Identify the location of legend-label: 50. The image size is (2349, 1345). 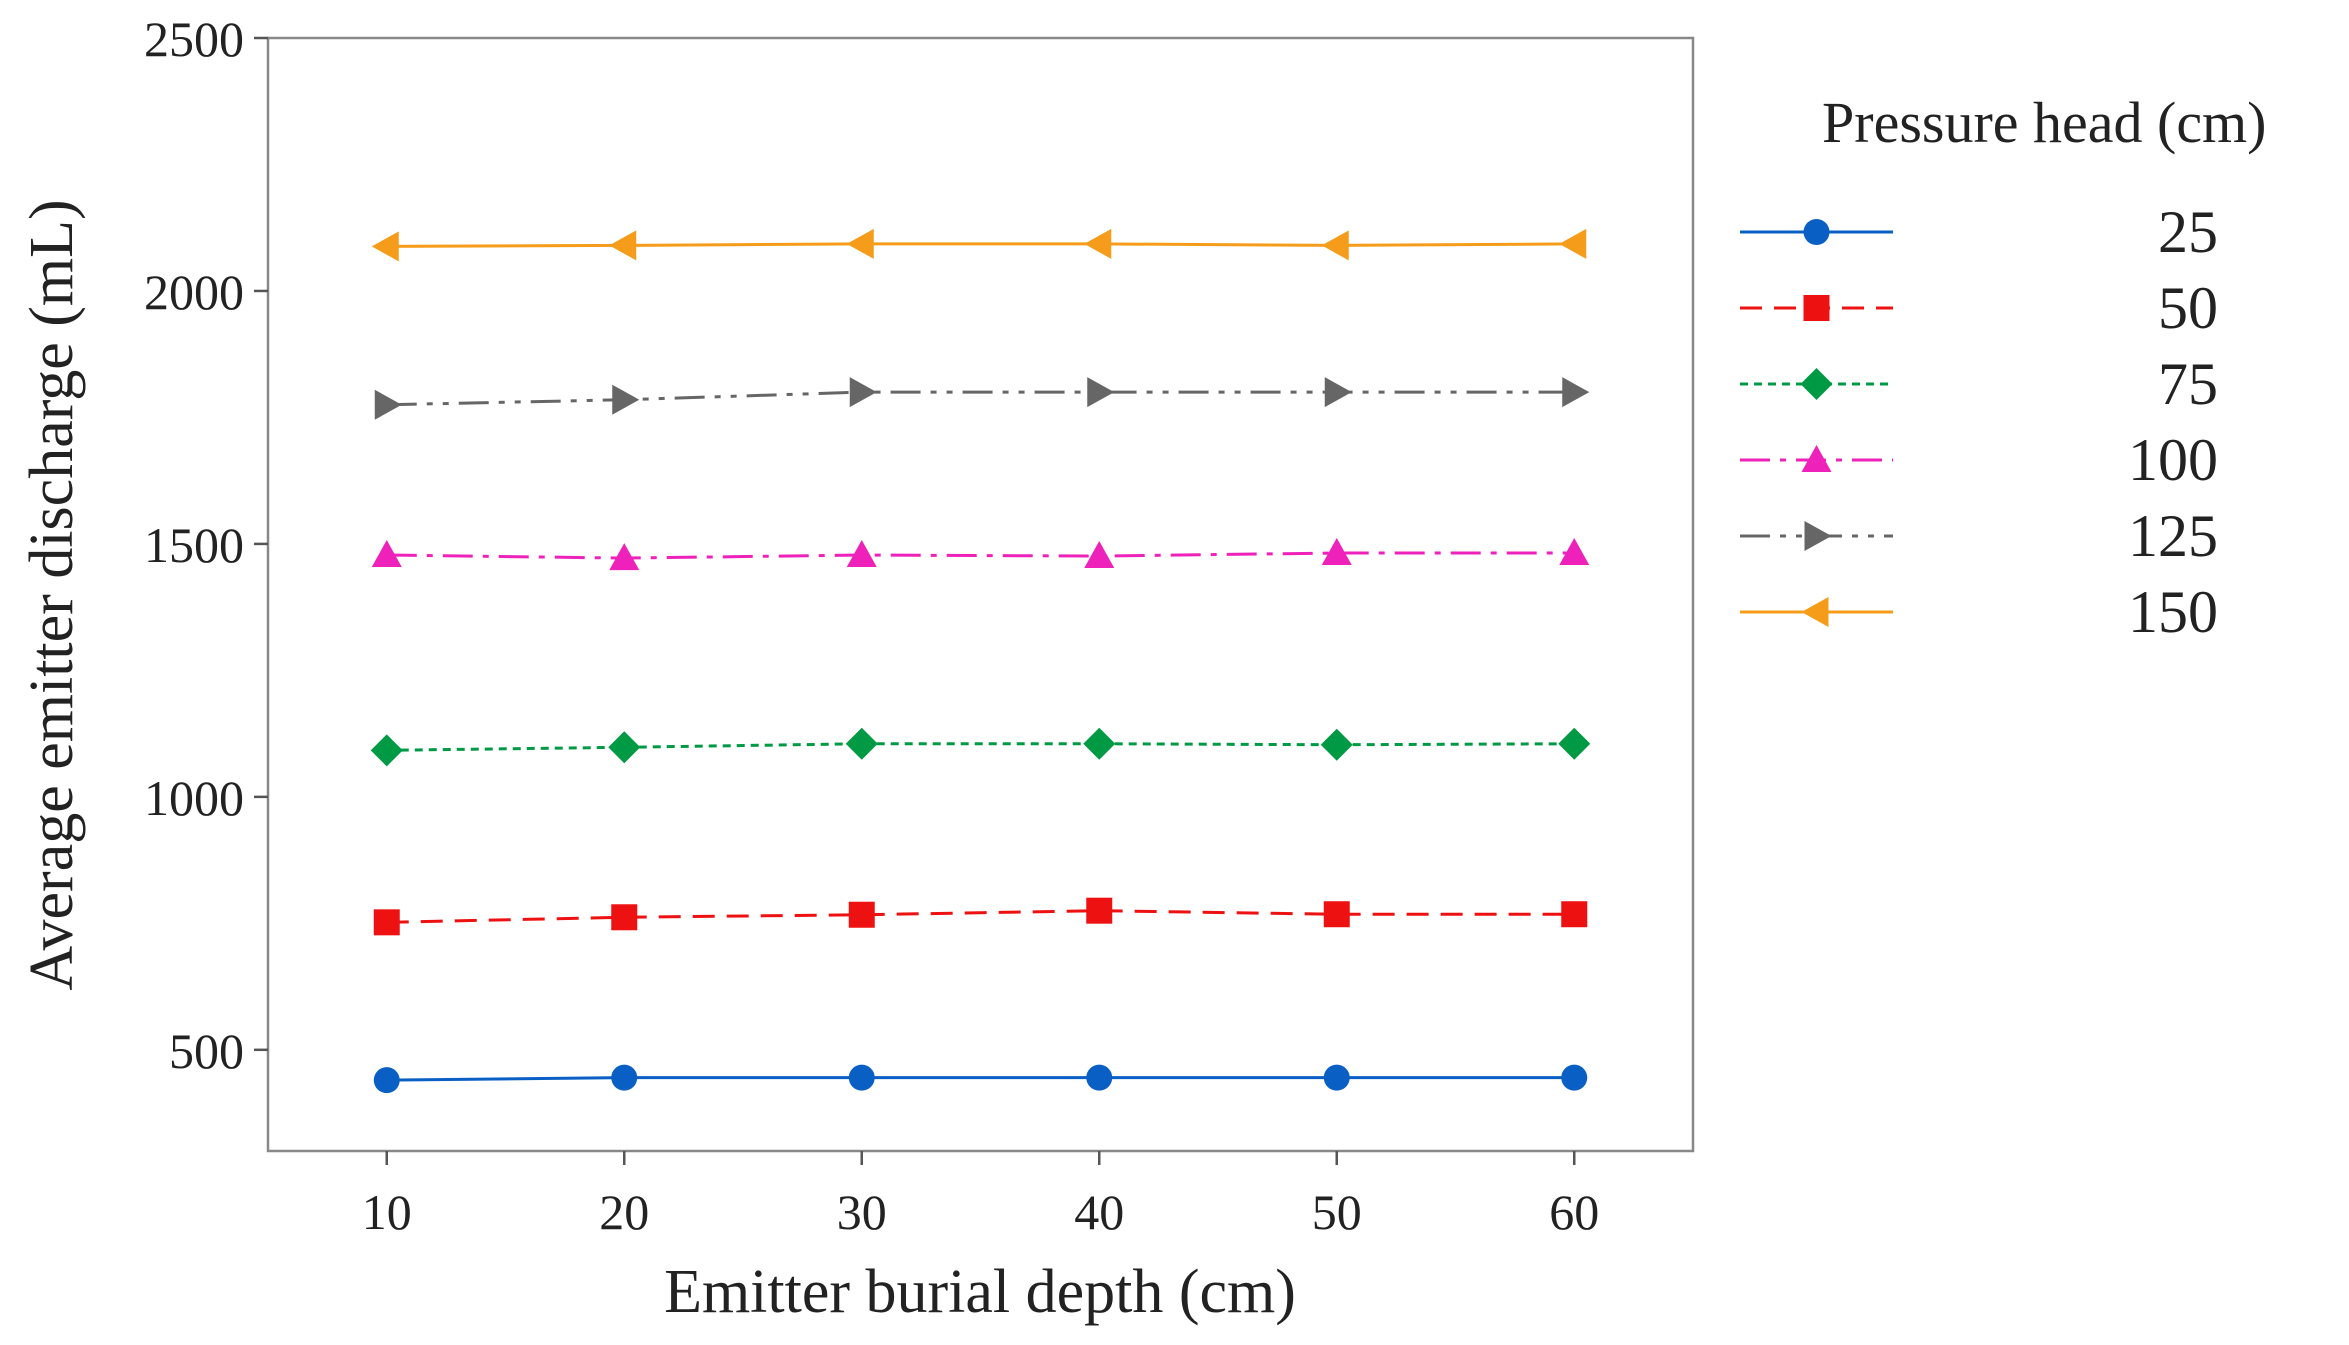
(2188, 308).